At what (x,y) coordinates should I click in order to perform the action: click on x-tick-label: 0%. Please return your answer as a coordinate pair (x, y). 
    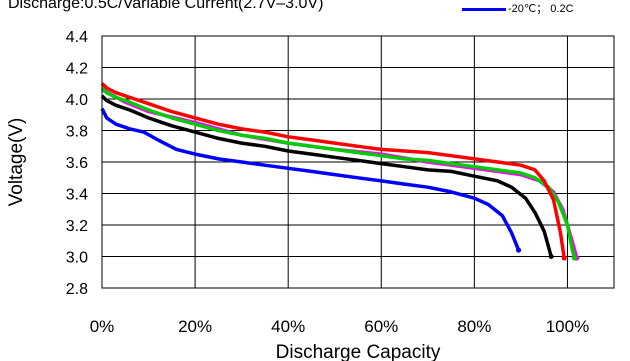
    Looking at the image, I should click on (102, 326).